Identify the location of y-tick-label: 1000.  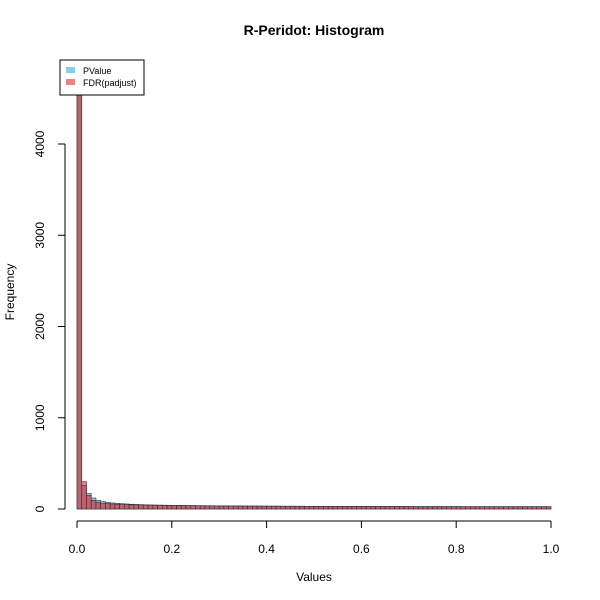
(40, 417).